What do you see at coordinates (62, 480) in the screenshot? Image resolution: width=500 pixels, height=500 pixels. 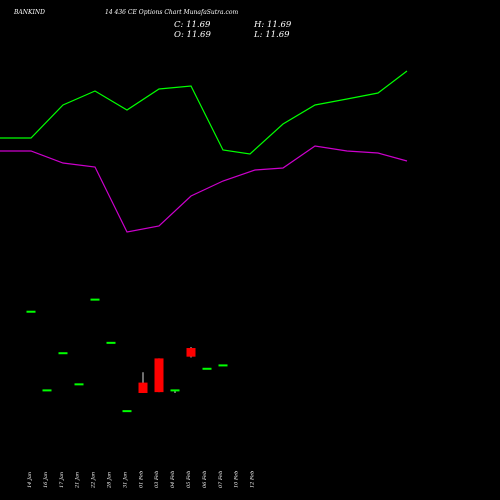 I see `x-tick-label: 17 Jan` at bounding box center [62, 480].